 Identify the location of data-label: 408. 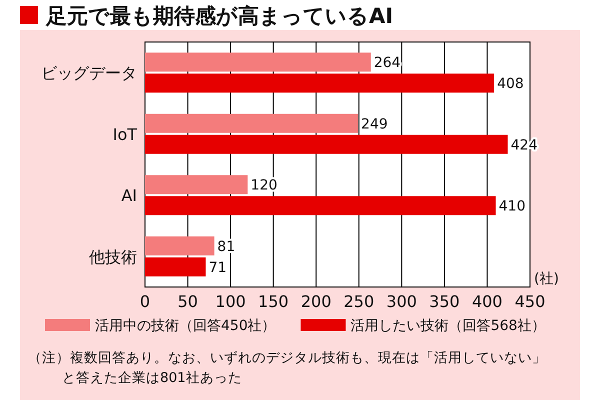
(510, 84).